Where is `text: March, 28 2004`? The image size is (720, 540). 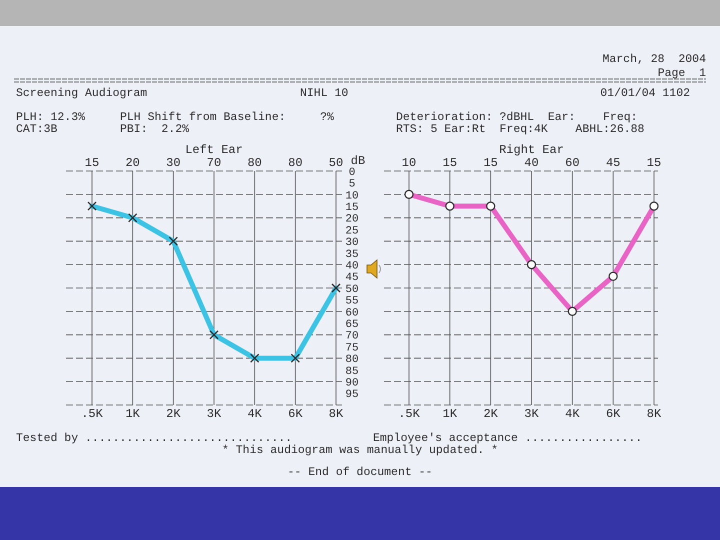
text: March, 28 2004 is located at coordinates (654, 59).